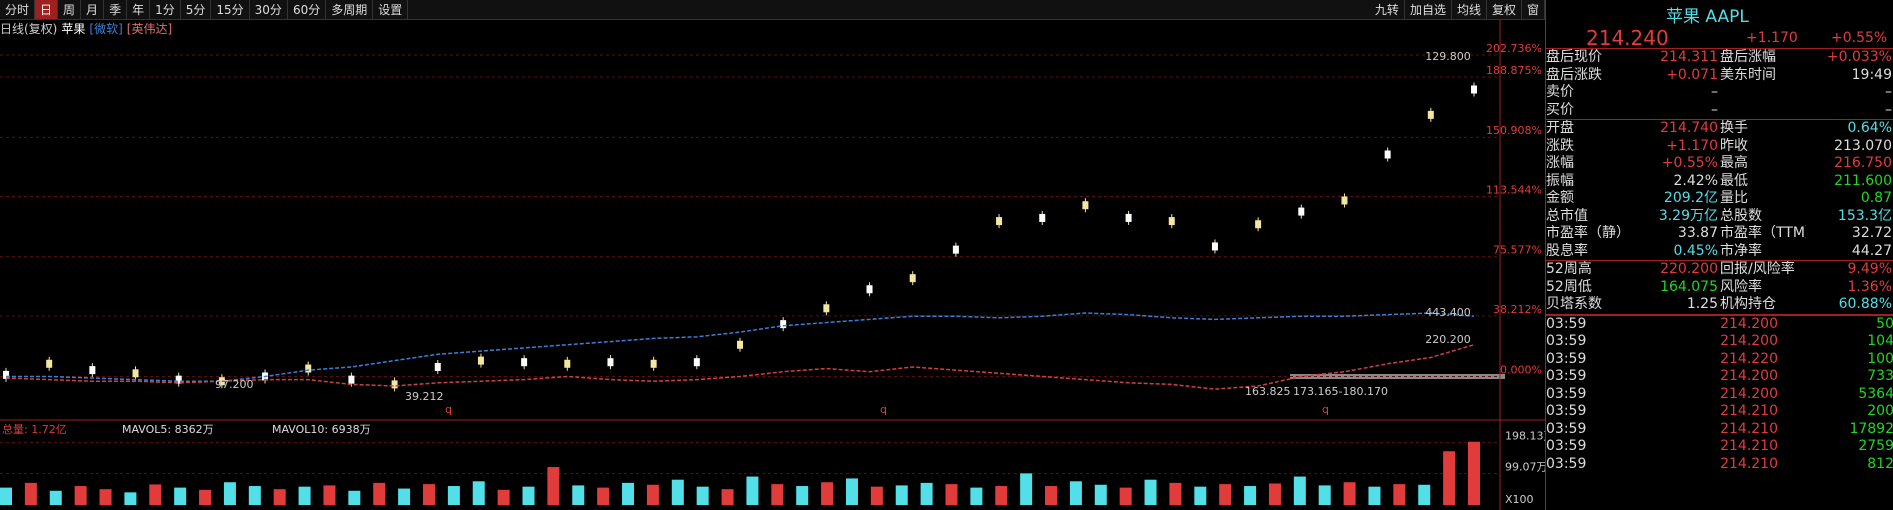 This screenshot has height=510, width=1893. Describe the element at coordinates (1719, 430) in the screenshot. I see `trade-row: 03:59 214.210 17892` at that location.